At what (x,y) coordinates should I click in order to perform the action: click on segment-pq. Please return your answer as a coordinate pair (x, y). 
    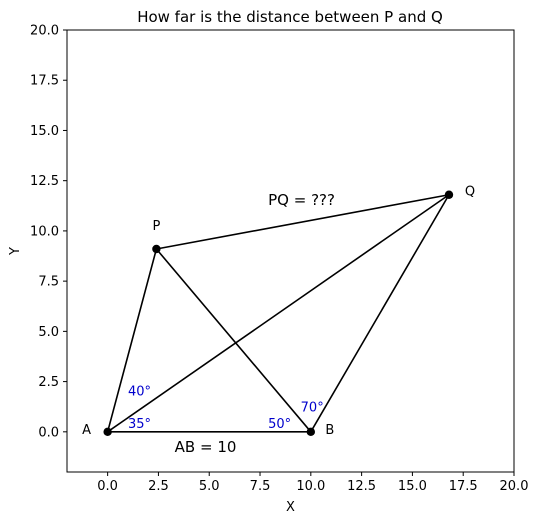
    Looking at the image, I should click on (303, 221).